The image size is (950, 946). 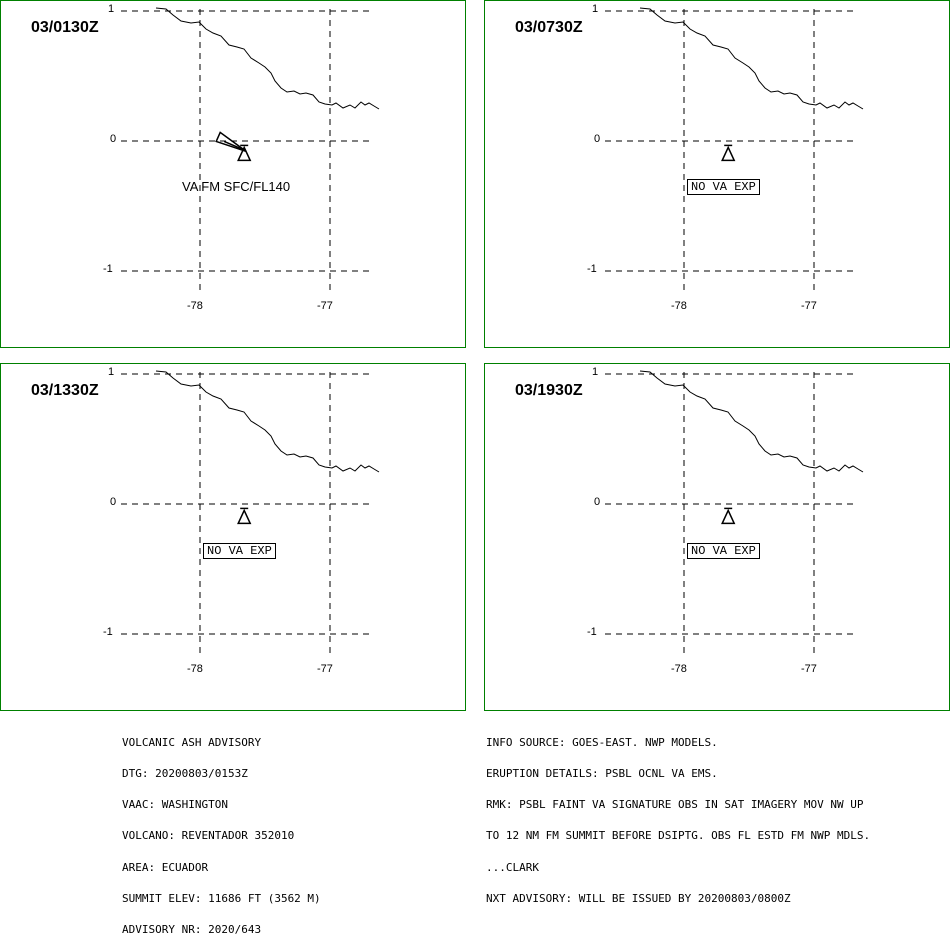 I want to click on panel-time-label: 03/0730Z, so click(x=549, y=27).